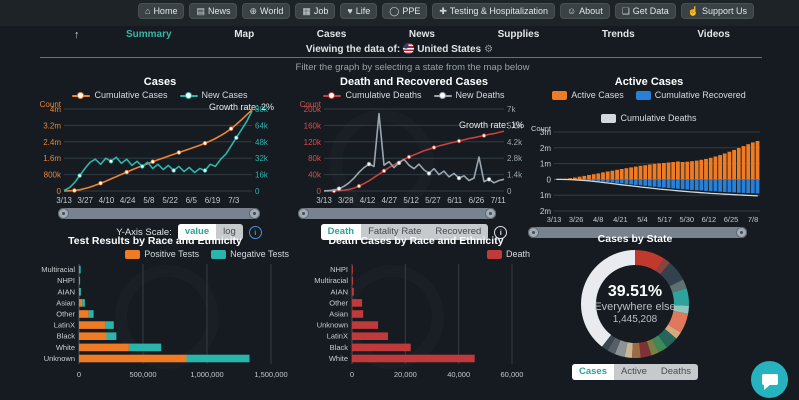 The image size is (799, 400). I want to click on fatality-rate-tab-button: Fatality Rate, so click(394, 232).